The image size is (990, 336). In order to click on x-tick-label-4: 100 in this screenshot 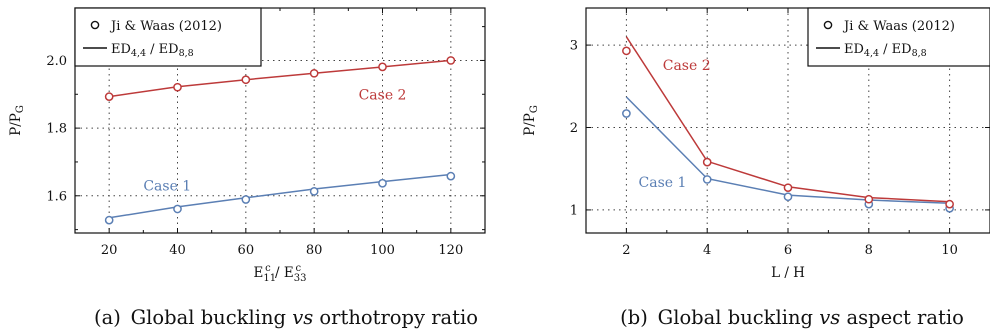, I will do `click(382, 250)`.